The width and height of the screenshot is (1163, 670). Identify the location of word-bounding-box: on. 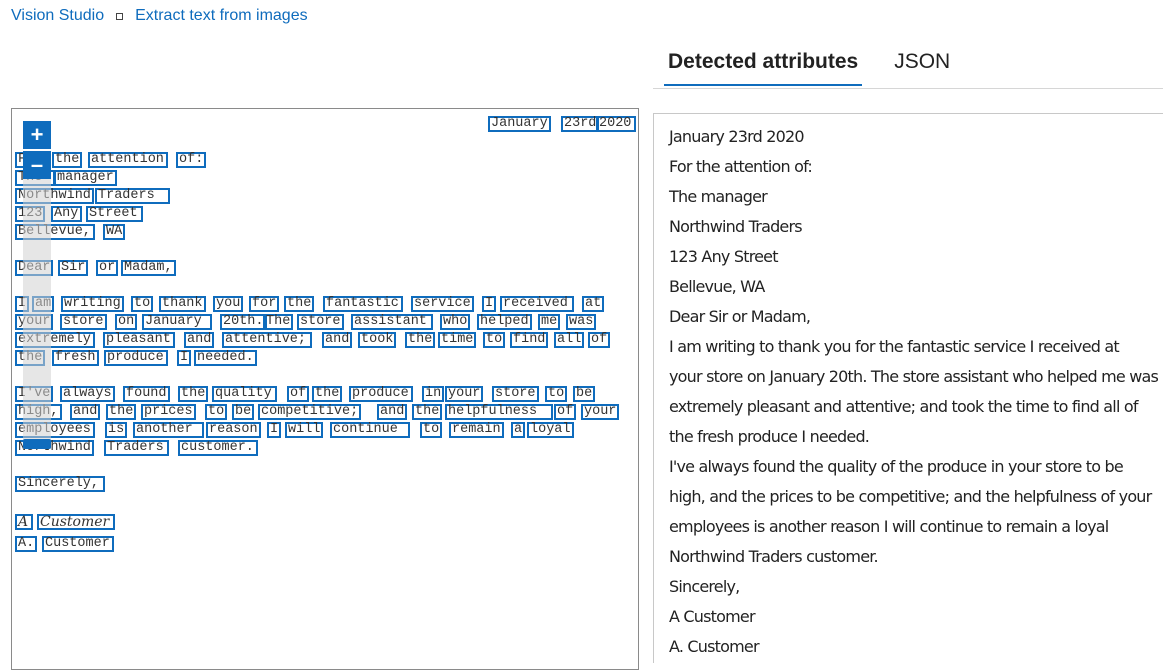
(126, 322).